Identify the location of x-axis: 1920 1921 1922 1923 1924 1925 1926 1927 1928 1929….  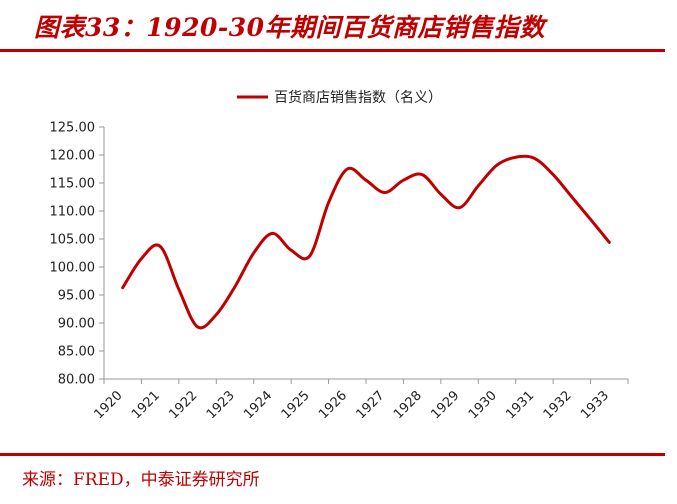
(360, 400).